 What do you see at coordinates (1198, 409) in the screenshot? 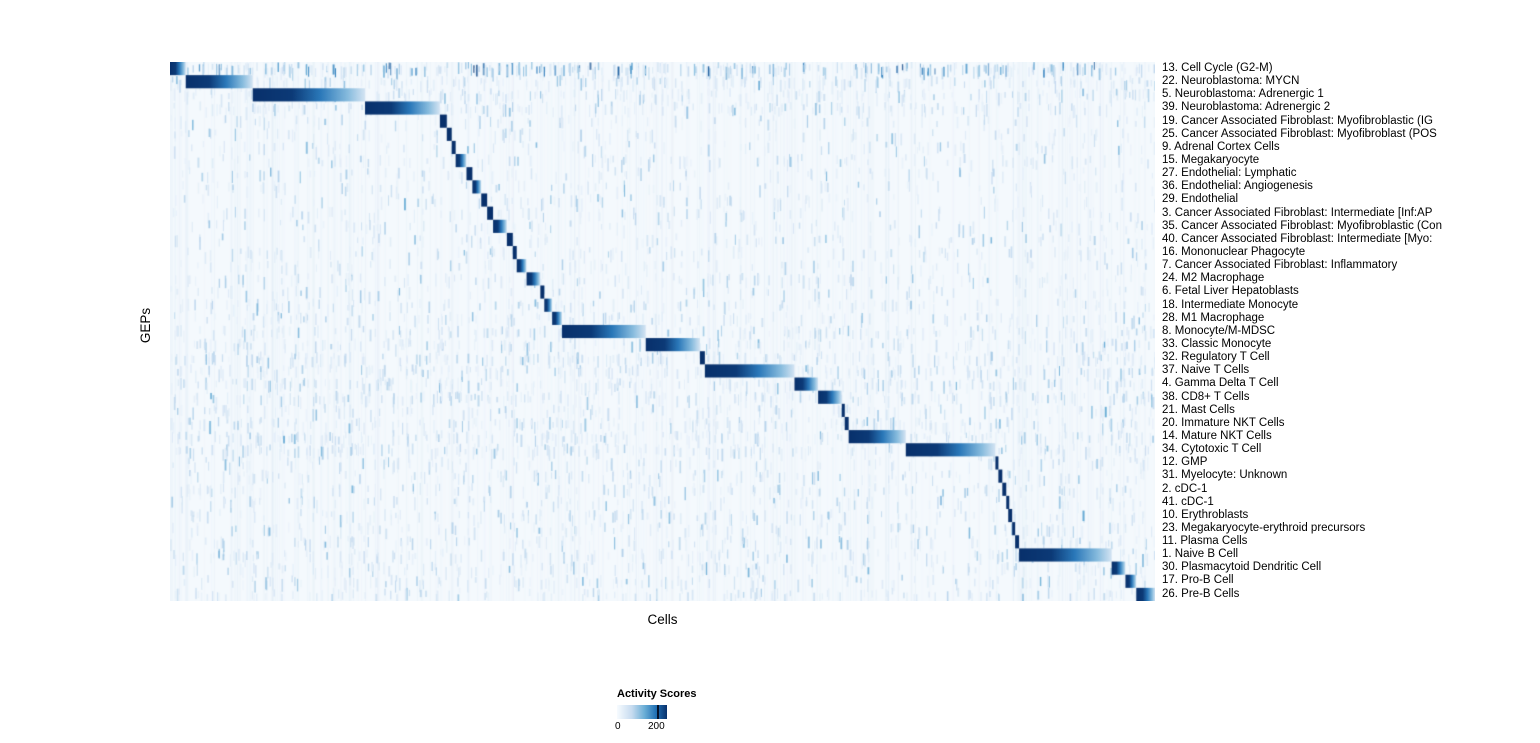
I see `row-label: 21. Mast Cells` at bounding box center [1198, 409].